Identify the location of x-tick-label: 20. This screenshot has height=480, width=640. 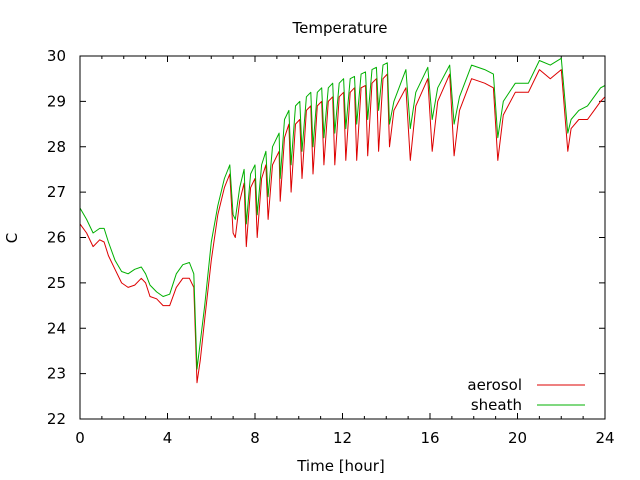
(517, 438).